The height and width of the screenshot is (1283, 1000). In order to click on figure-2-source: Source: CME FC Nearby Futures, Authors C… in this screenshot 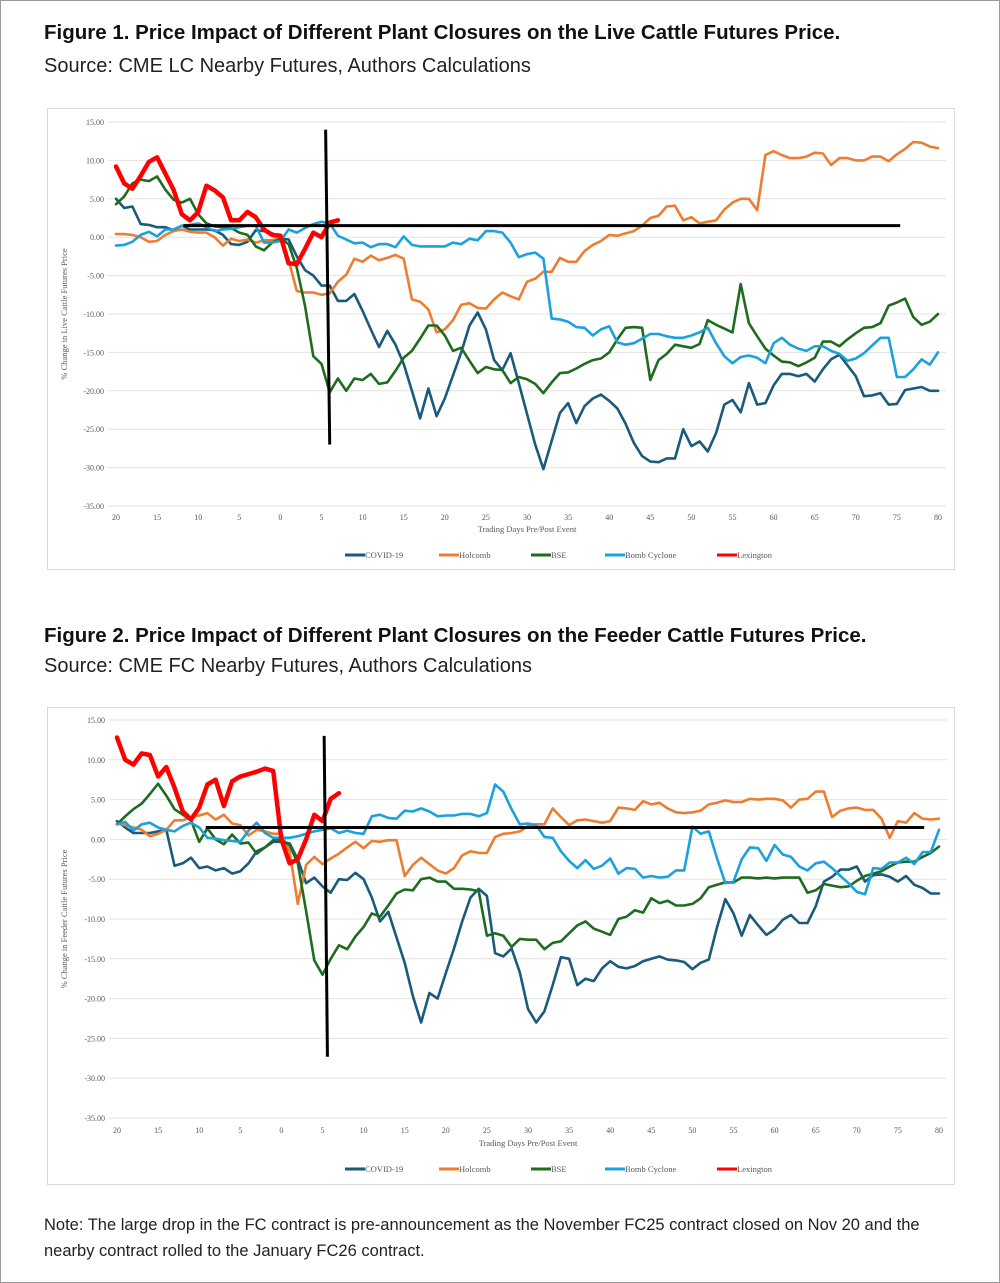, I will do `click(288, 666)`.